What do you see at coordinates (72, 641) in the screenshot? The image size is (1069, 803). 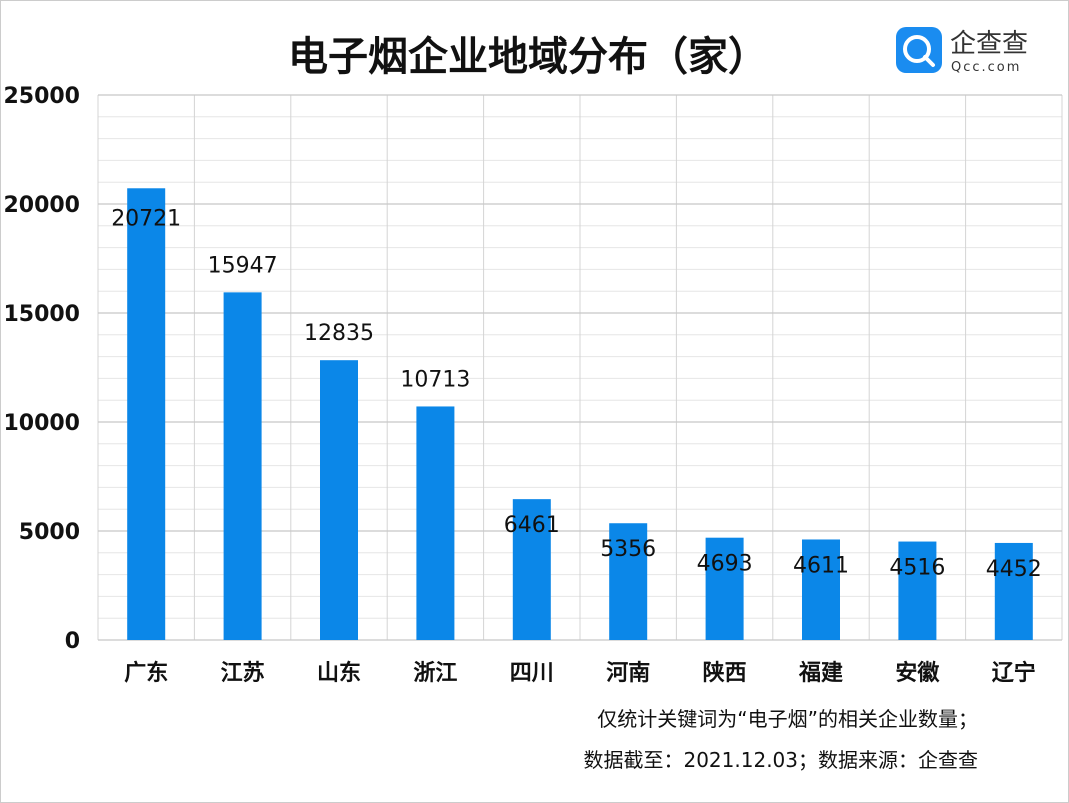 I see `y-tick-label: 0` at bounding box center [72, 641].